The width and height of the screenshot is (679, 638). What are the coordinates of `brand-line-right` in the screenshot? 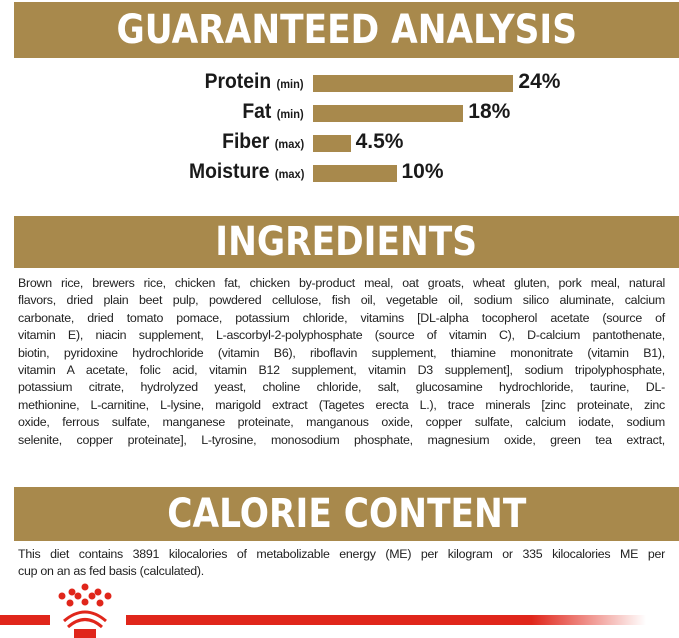 It's located at (386, 620).